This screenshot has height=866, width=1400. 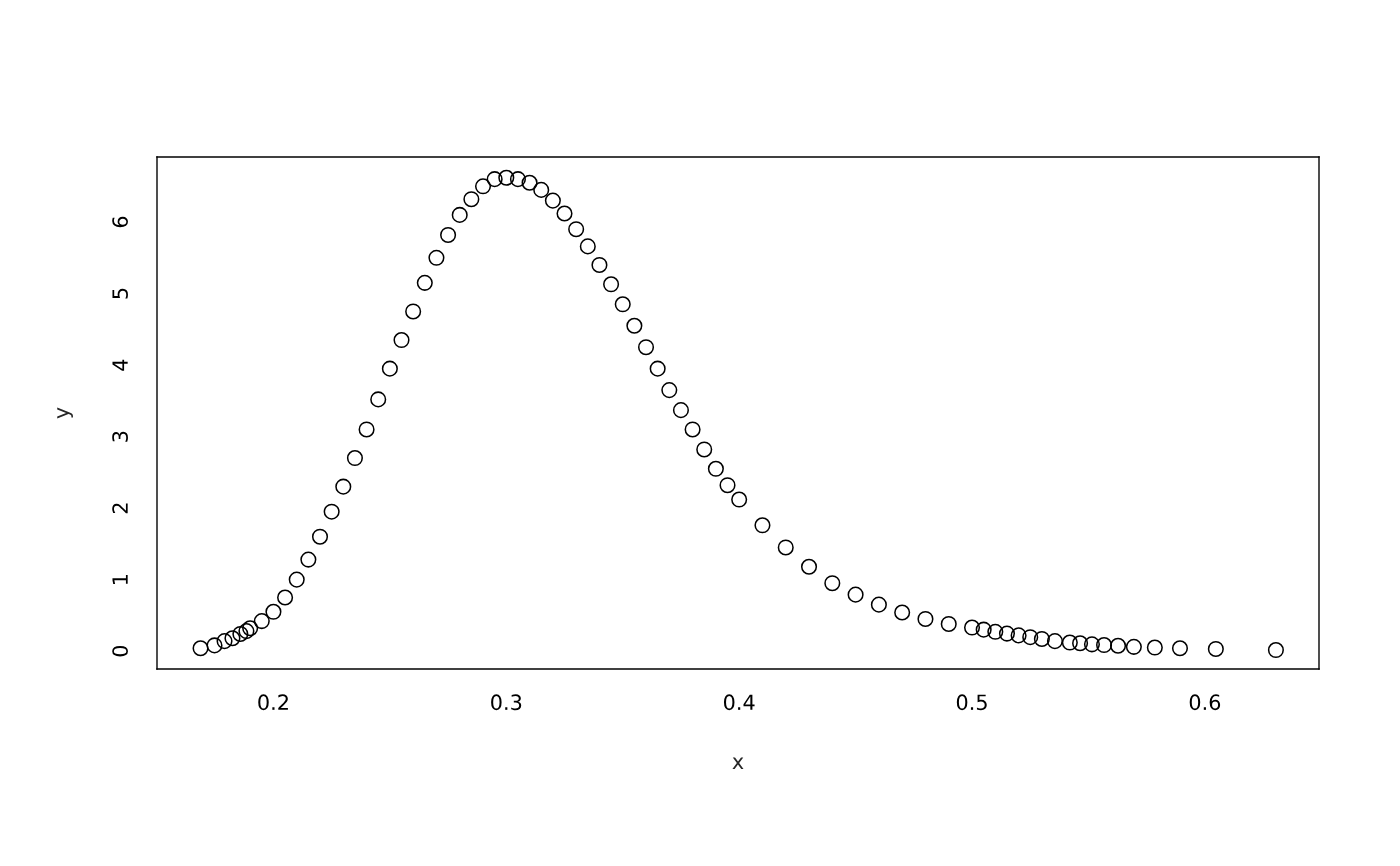 I want to click on x-axis-title: x, so click(x=738, y=763).